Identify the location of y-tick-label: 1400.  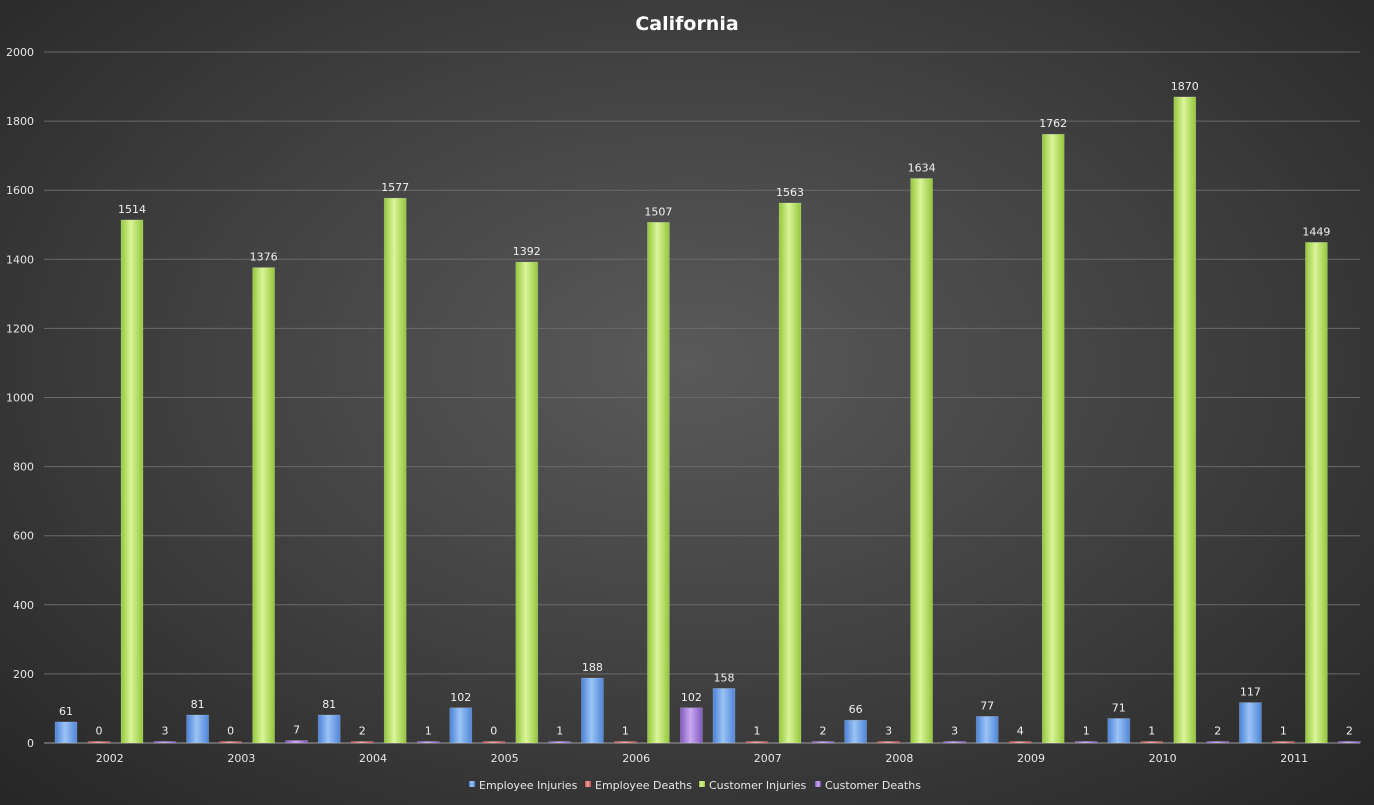
(20, 259).